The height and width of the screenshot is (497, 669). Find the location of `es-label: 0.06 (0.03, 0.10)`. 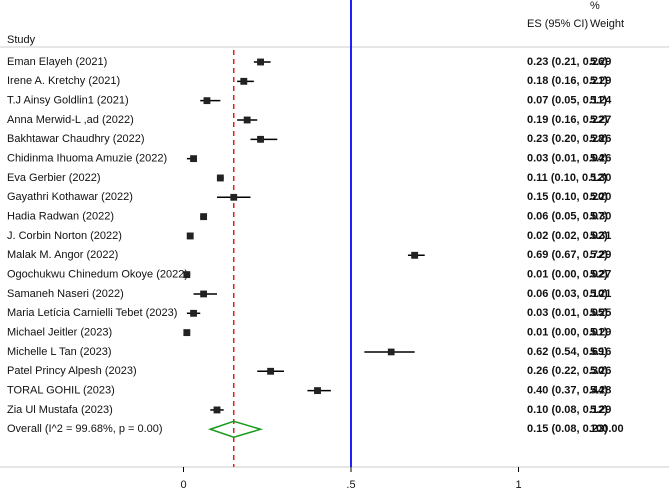

es-label: 0.06 (0.03, 0.10) is located at coordinates (567, 294).